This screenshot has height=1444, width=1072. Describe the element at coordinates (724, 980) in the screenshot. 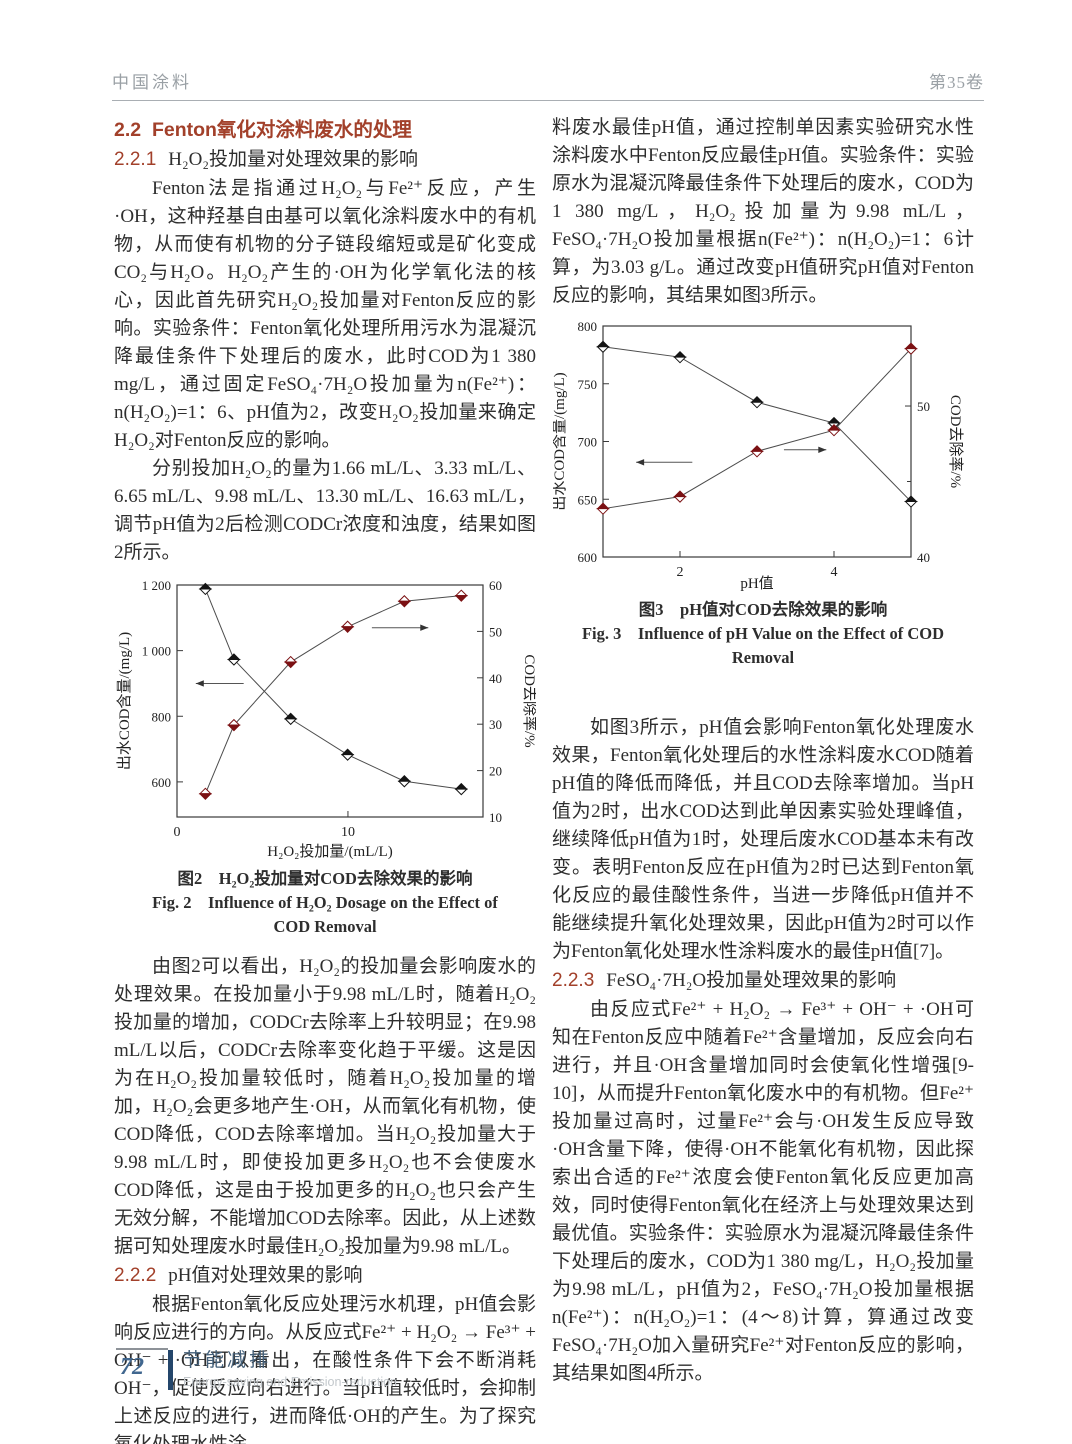

I see `section-heading-2-2-3: 2.2.3 FeSO₄·7H₂O投加量处理效果的影响` at that location.